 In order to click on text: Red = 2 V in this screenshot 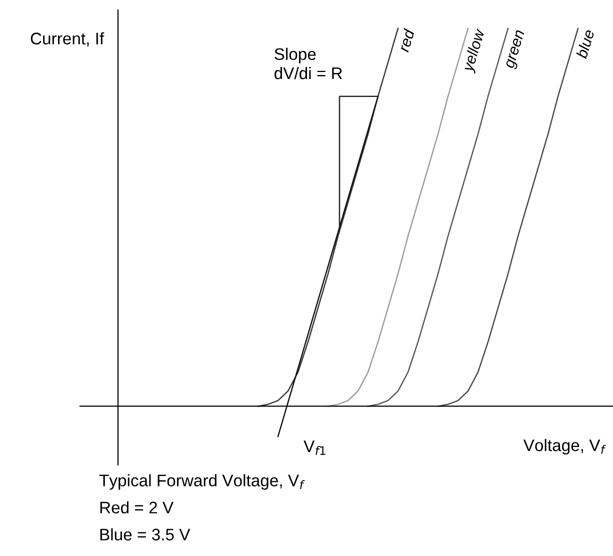, I will do `click(137, 507)`.